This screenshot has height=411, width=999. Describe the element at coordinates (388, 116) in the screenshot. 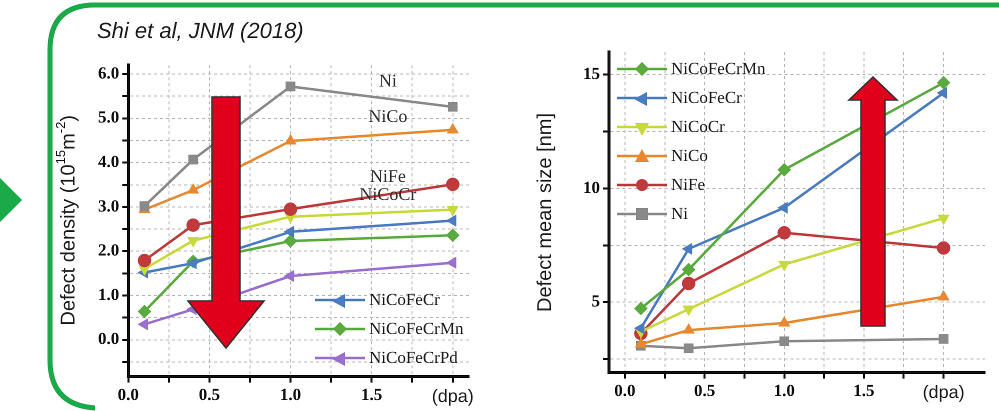

I see `annotation: NiCo` at that location.